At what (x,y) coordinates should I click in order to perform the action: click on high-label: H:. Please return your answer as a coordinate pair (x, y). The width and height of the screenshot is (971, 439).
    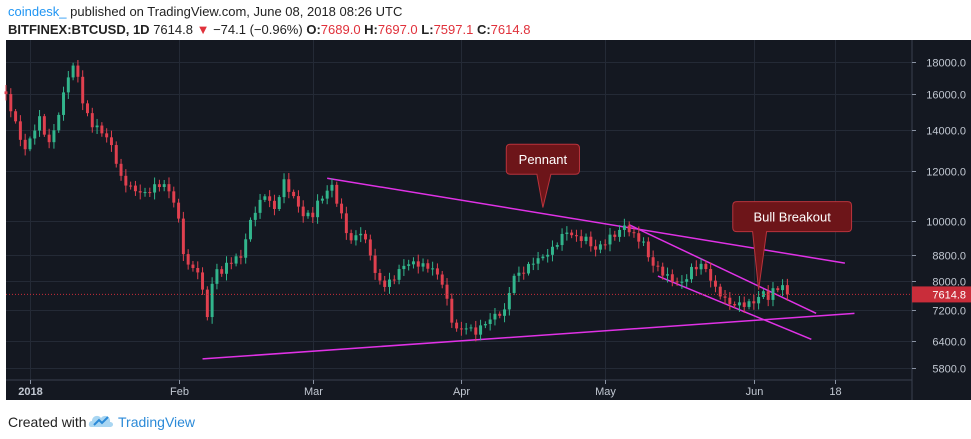
    Looking at the image, I should click on (371, 29).